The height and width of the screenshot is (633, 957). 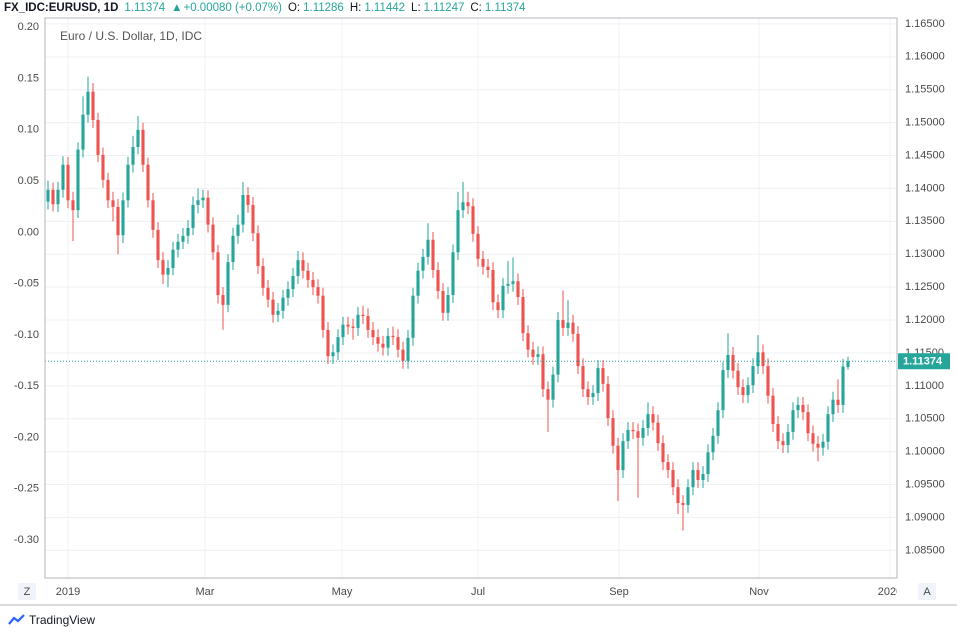 What do you see at coordinates (26, 540) in the screenshot?
I see `y2-tick-label: -0.30` at bounding box center [26, 540].